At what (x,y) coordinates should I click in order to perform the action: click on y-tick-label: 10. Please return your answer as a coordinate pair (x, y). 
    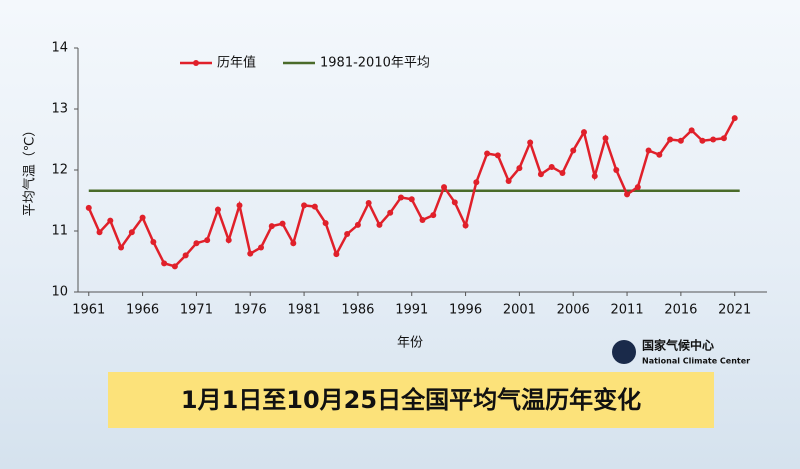
    Looking at the image, I should click on (59, 292).